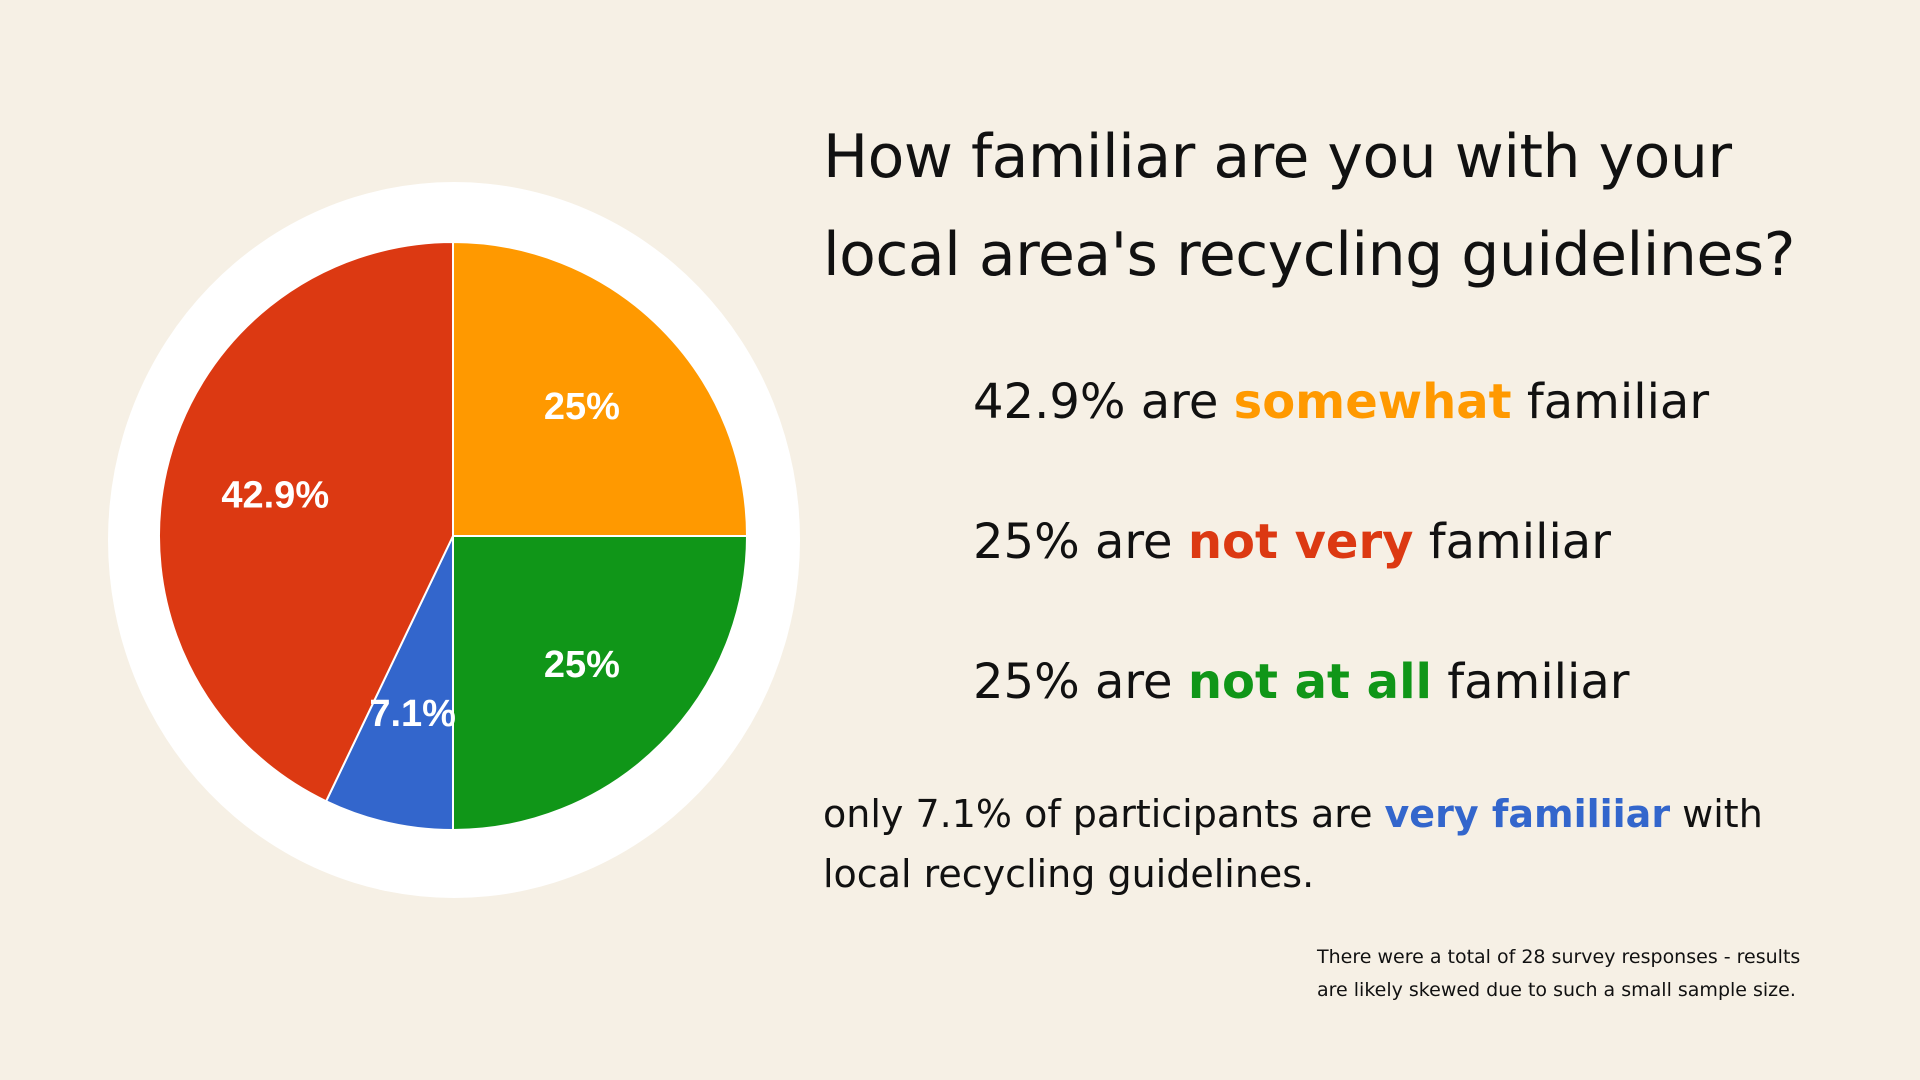 The height and width of the screenshot is (1080, 1920). Describe the element at coordinates (1309, 682) in the screenshot. I see `stat-highlight-not-at-all: not at all` at that location.